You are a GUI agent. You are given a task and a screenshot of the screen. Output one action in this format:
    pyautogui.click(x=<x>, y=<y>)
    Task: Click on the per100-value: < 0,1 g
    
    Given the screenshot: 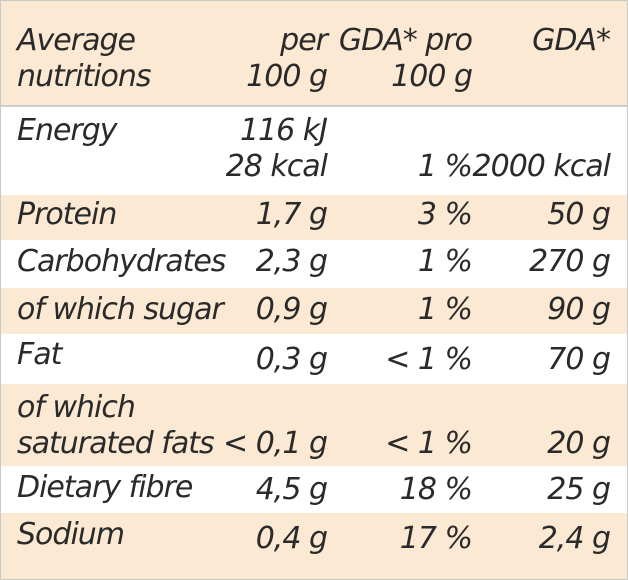 What is the action you would take?
    pyautogui.click(x=275, y=443)
    